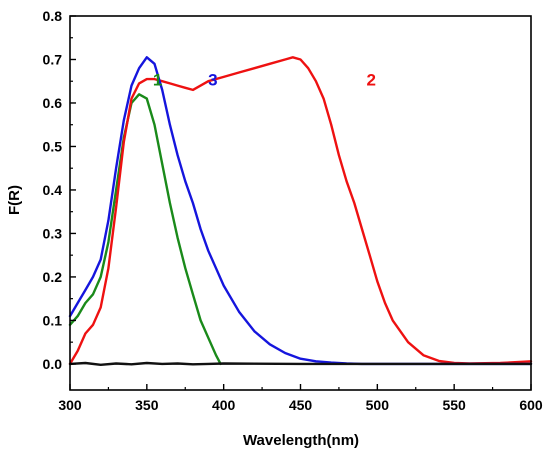 The image size is (550, 457). What do you see at coordinates (370, 80) in the screenshot?
I see `series-label-2: 2` at bounding box center [370, 80].